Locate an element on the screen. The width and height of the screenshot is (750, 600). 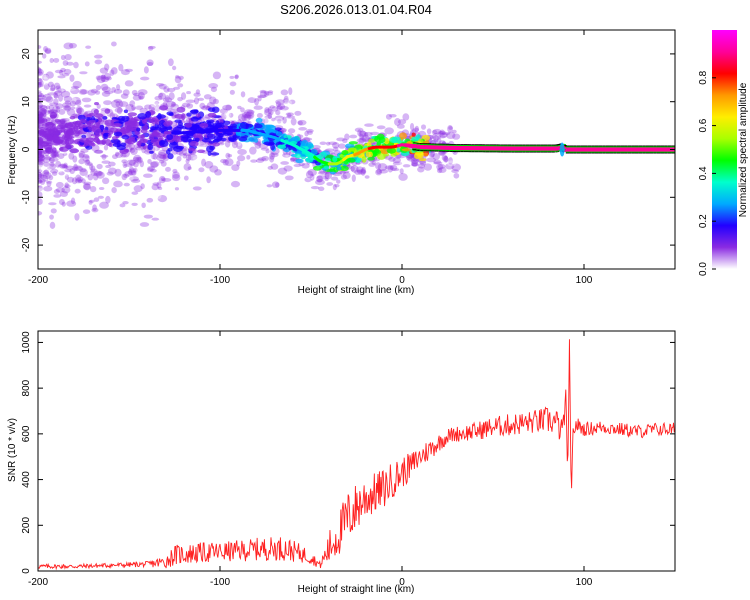
colorbar-ticks: 0.0 0.2 0.4 0.6 0.8 is located at coordinates (707, 173).